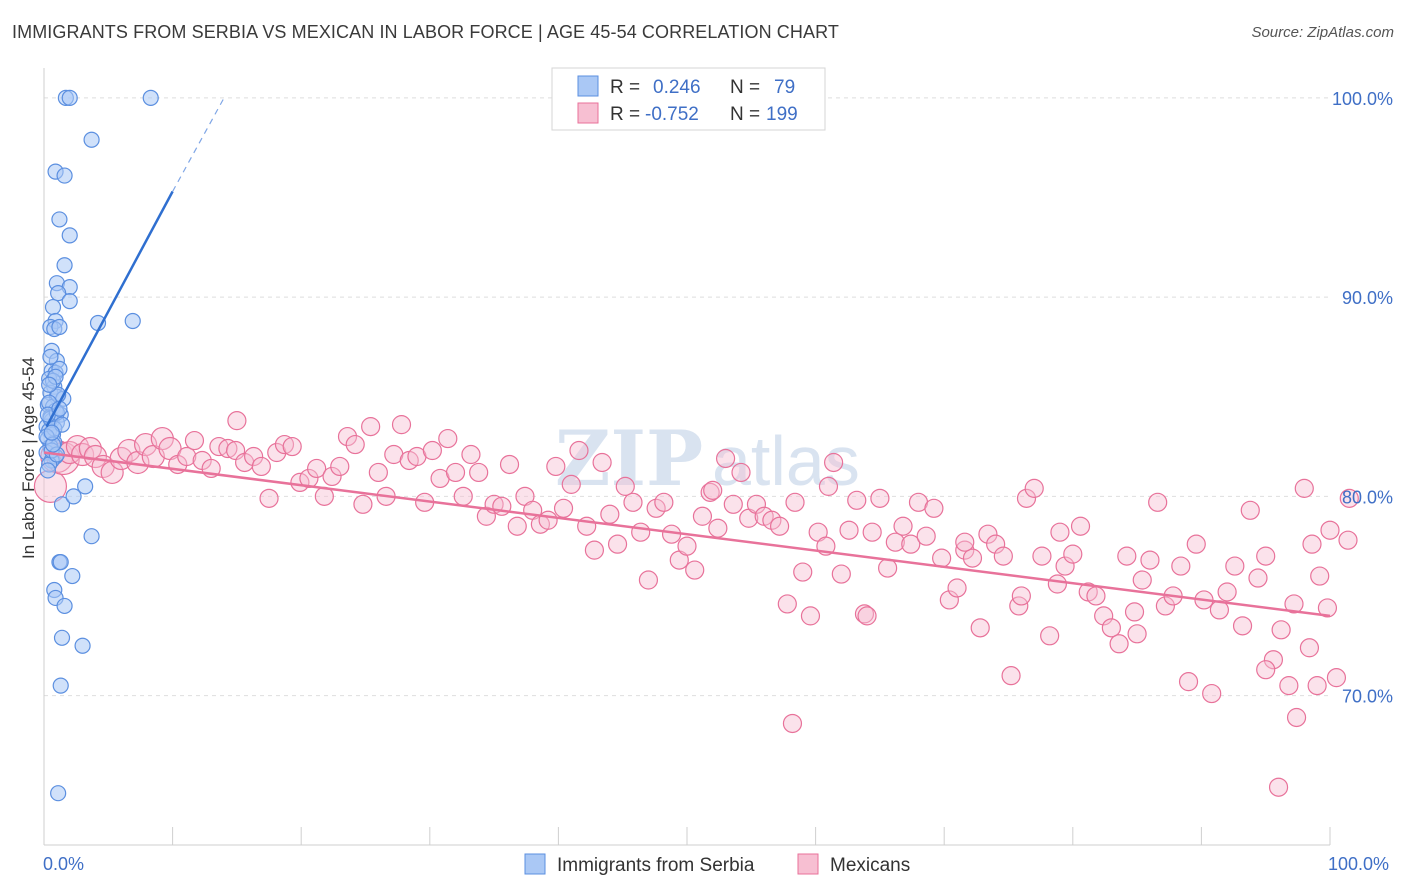 This screenshot has width=1406, height=892. Describe the element at coordinates (677, 87) in the screenshot. I see `stats-legend-r-value-blue: 0.246` at that location.